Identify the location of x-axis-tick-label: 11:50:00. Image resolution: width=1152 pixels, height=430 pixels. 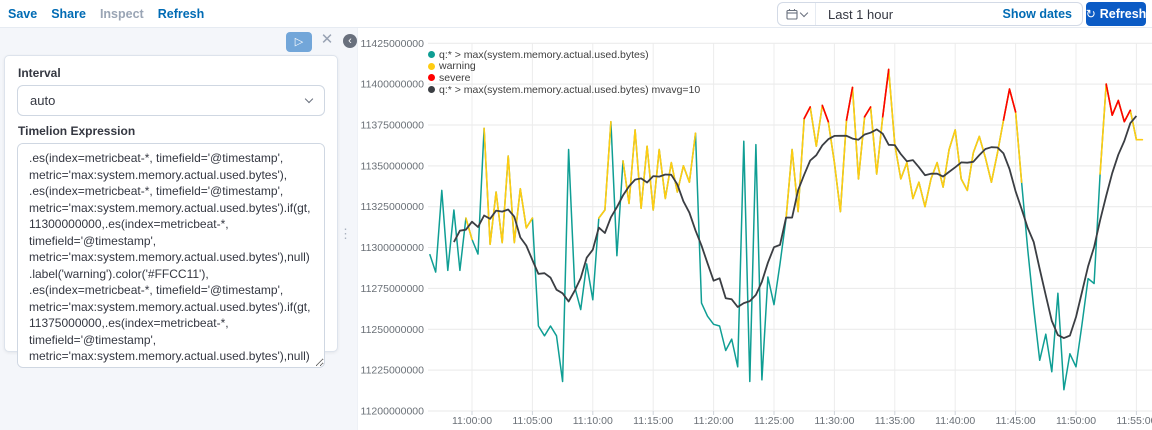
(1076, 421).